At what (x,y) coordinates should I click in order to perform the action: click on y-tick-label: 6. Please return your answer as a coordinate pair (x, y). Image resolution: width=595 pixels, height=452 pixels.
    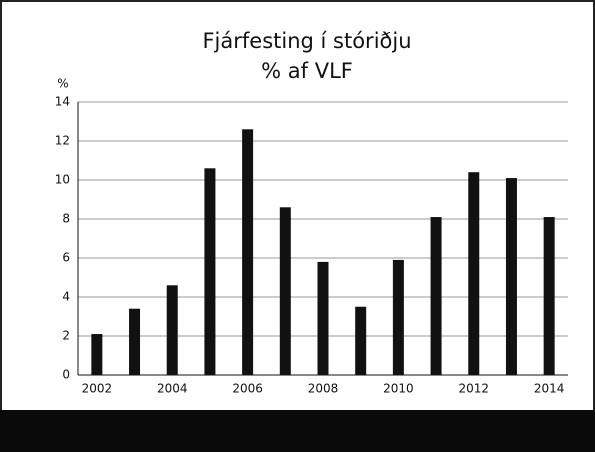
    Looking at the image, I should click on (66, 258).